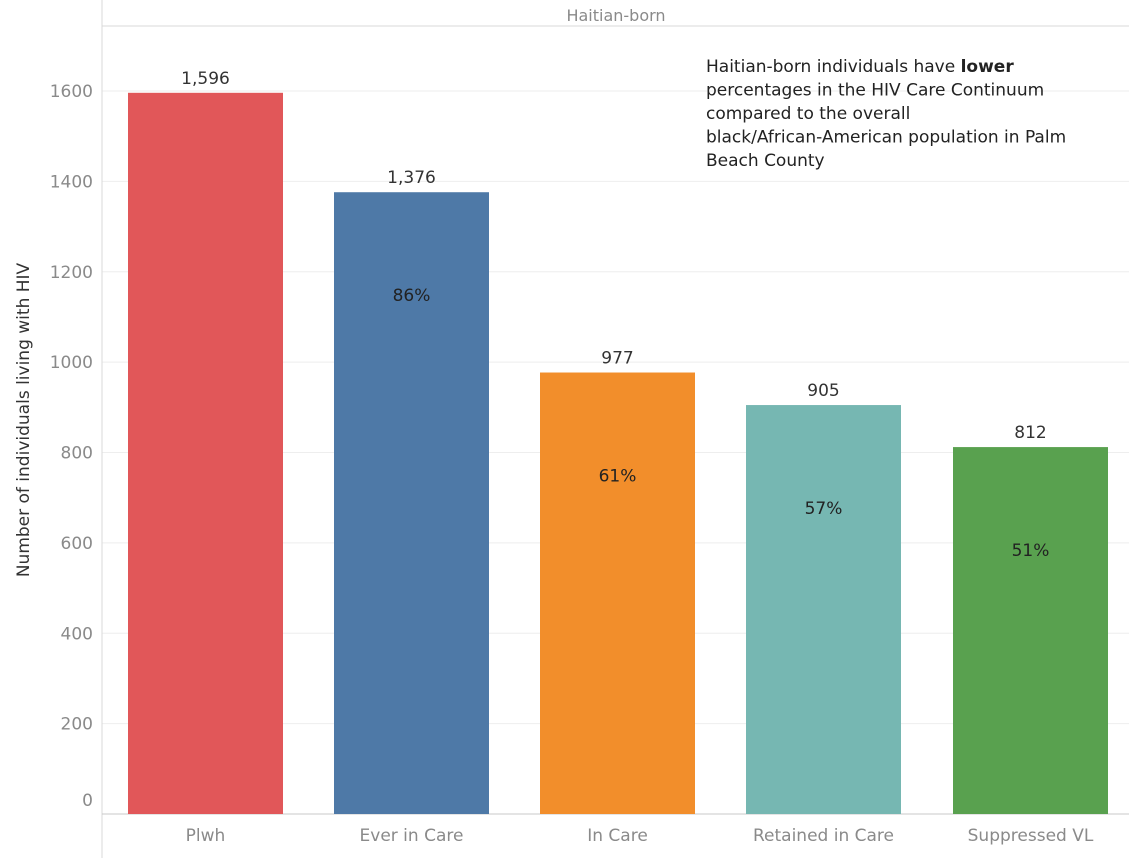 This screenshot has width=1129, height=858. Describe the element at coordinates (615, 15) in the screenshot. I see `facet-header: Haitian-born` at that location.